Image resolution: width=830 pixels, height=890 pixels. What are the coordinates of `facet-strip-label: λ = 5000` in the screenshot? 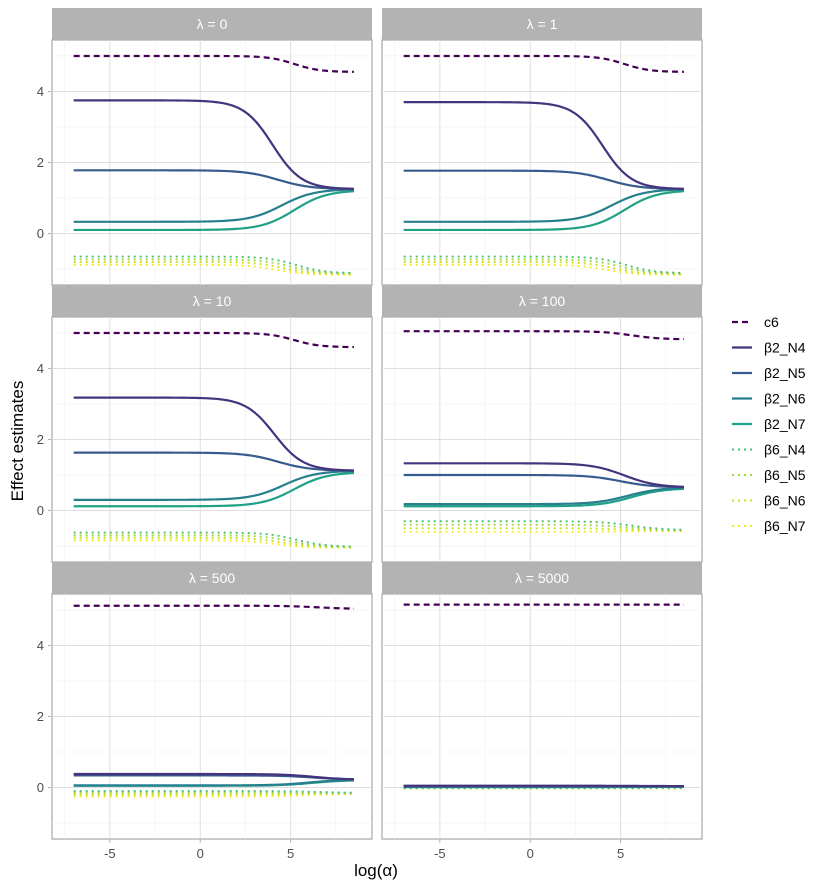 It's located at (542, 578).